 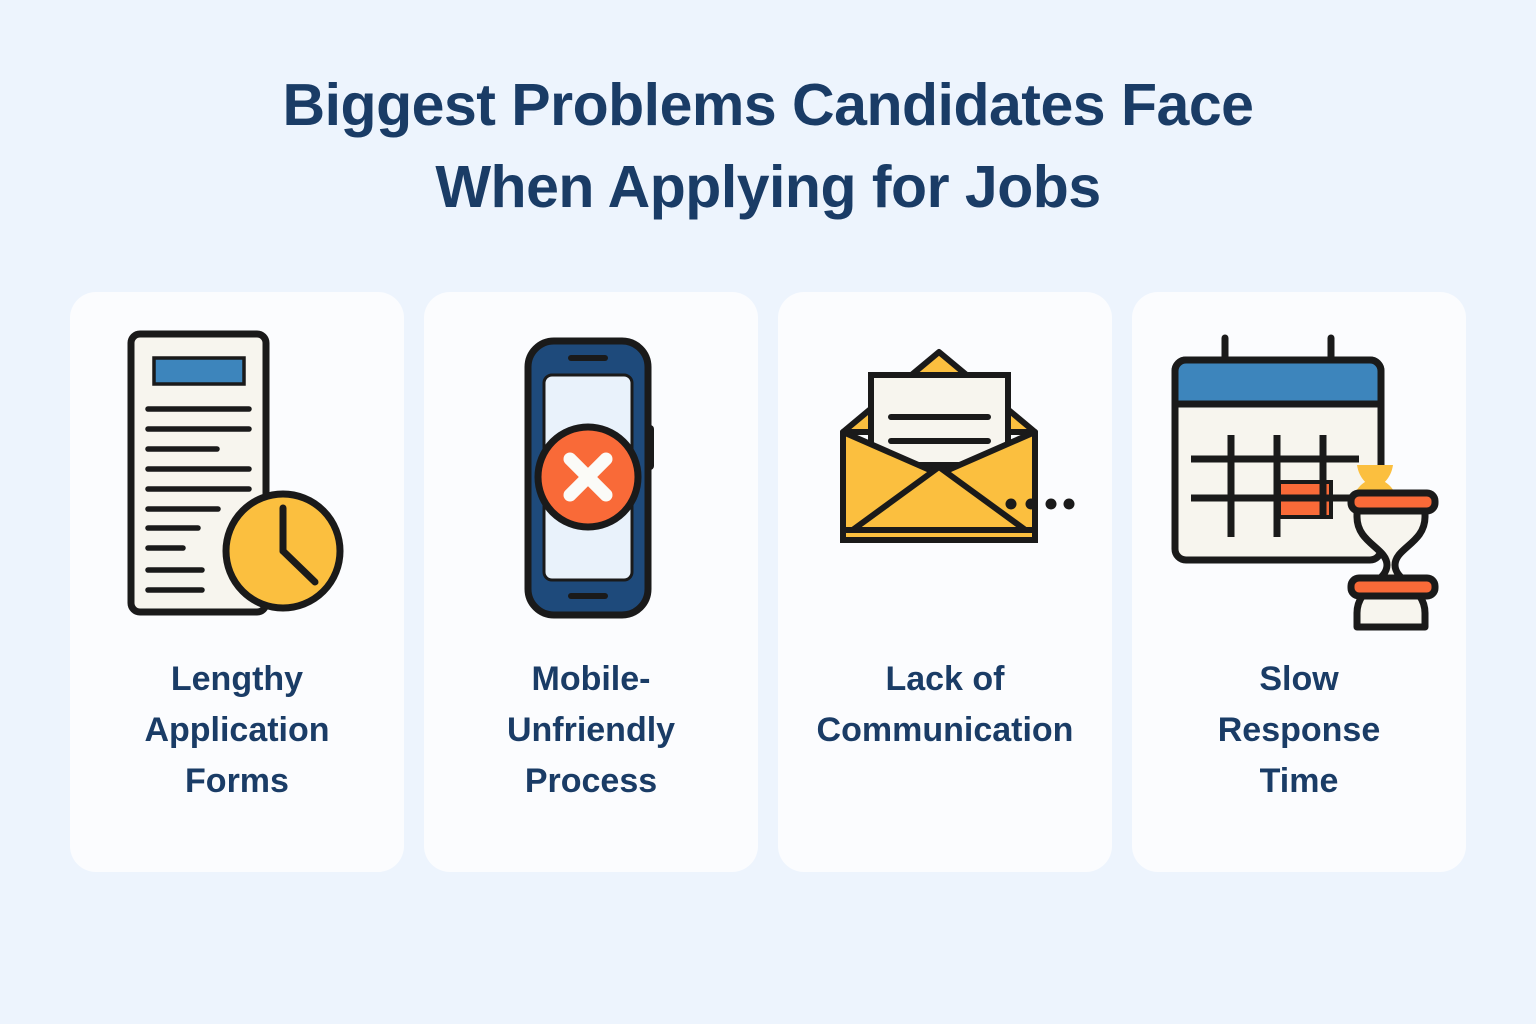 I want to click on trailing-dots-icon, so click(x=1040, y=504).